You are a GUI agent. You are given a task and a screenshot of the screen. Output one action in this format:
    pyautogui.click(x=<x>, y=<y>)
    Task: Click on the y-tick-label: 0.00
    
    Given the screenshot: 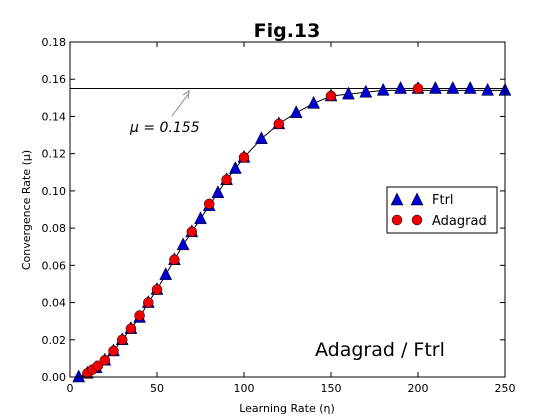 What is the action you would take?
    pyautogui.click(x=54, y=377)
    